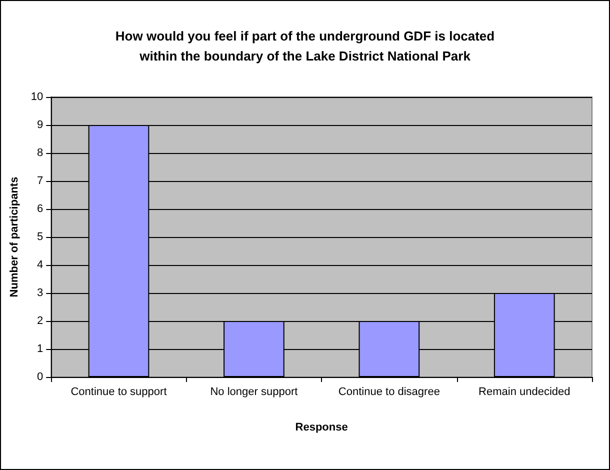  What do you see at coordinates (321, 428) in the screenshot?
I see `x-axis-title: Response` at bounding box center [321, 428].